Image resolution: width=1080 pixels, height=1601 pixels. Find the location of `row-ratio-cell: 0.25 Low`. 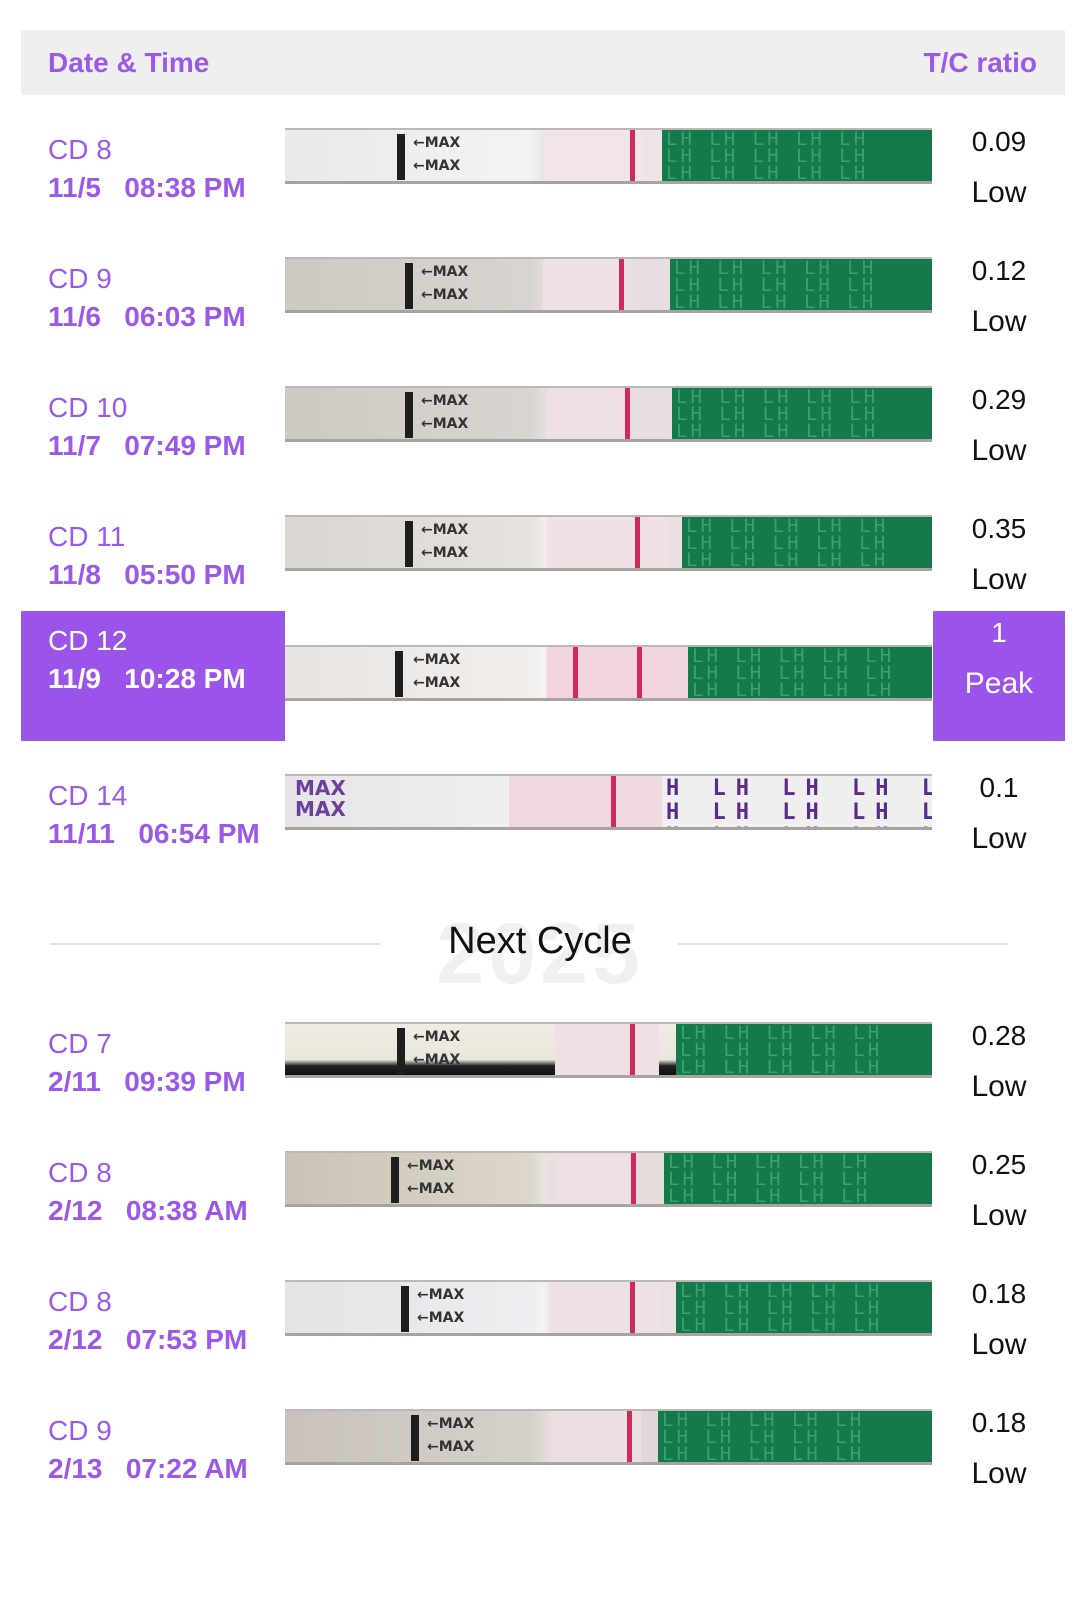

row-ratio-cell: 0.25 Low is located at coordinates (999, 1208).